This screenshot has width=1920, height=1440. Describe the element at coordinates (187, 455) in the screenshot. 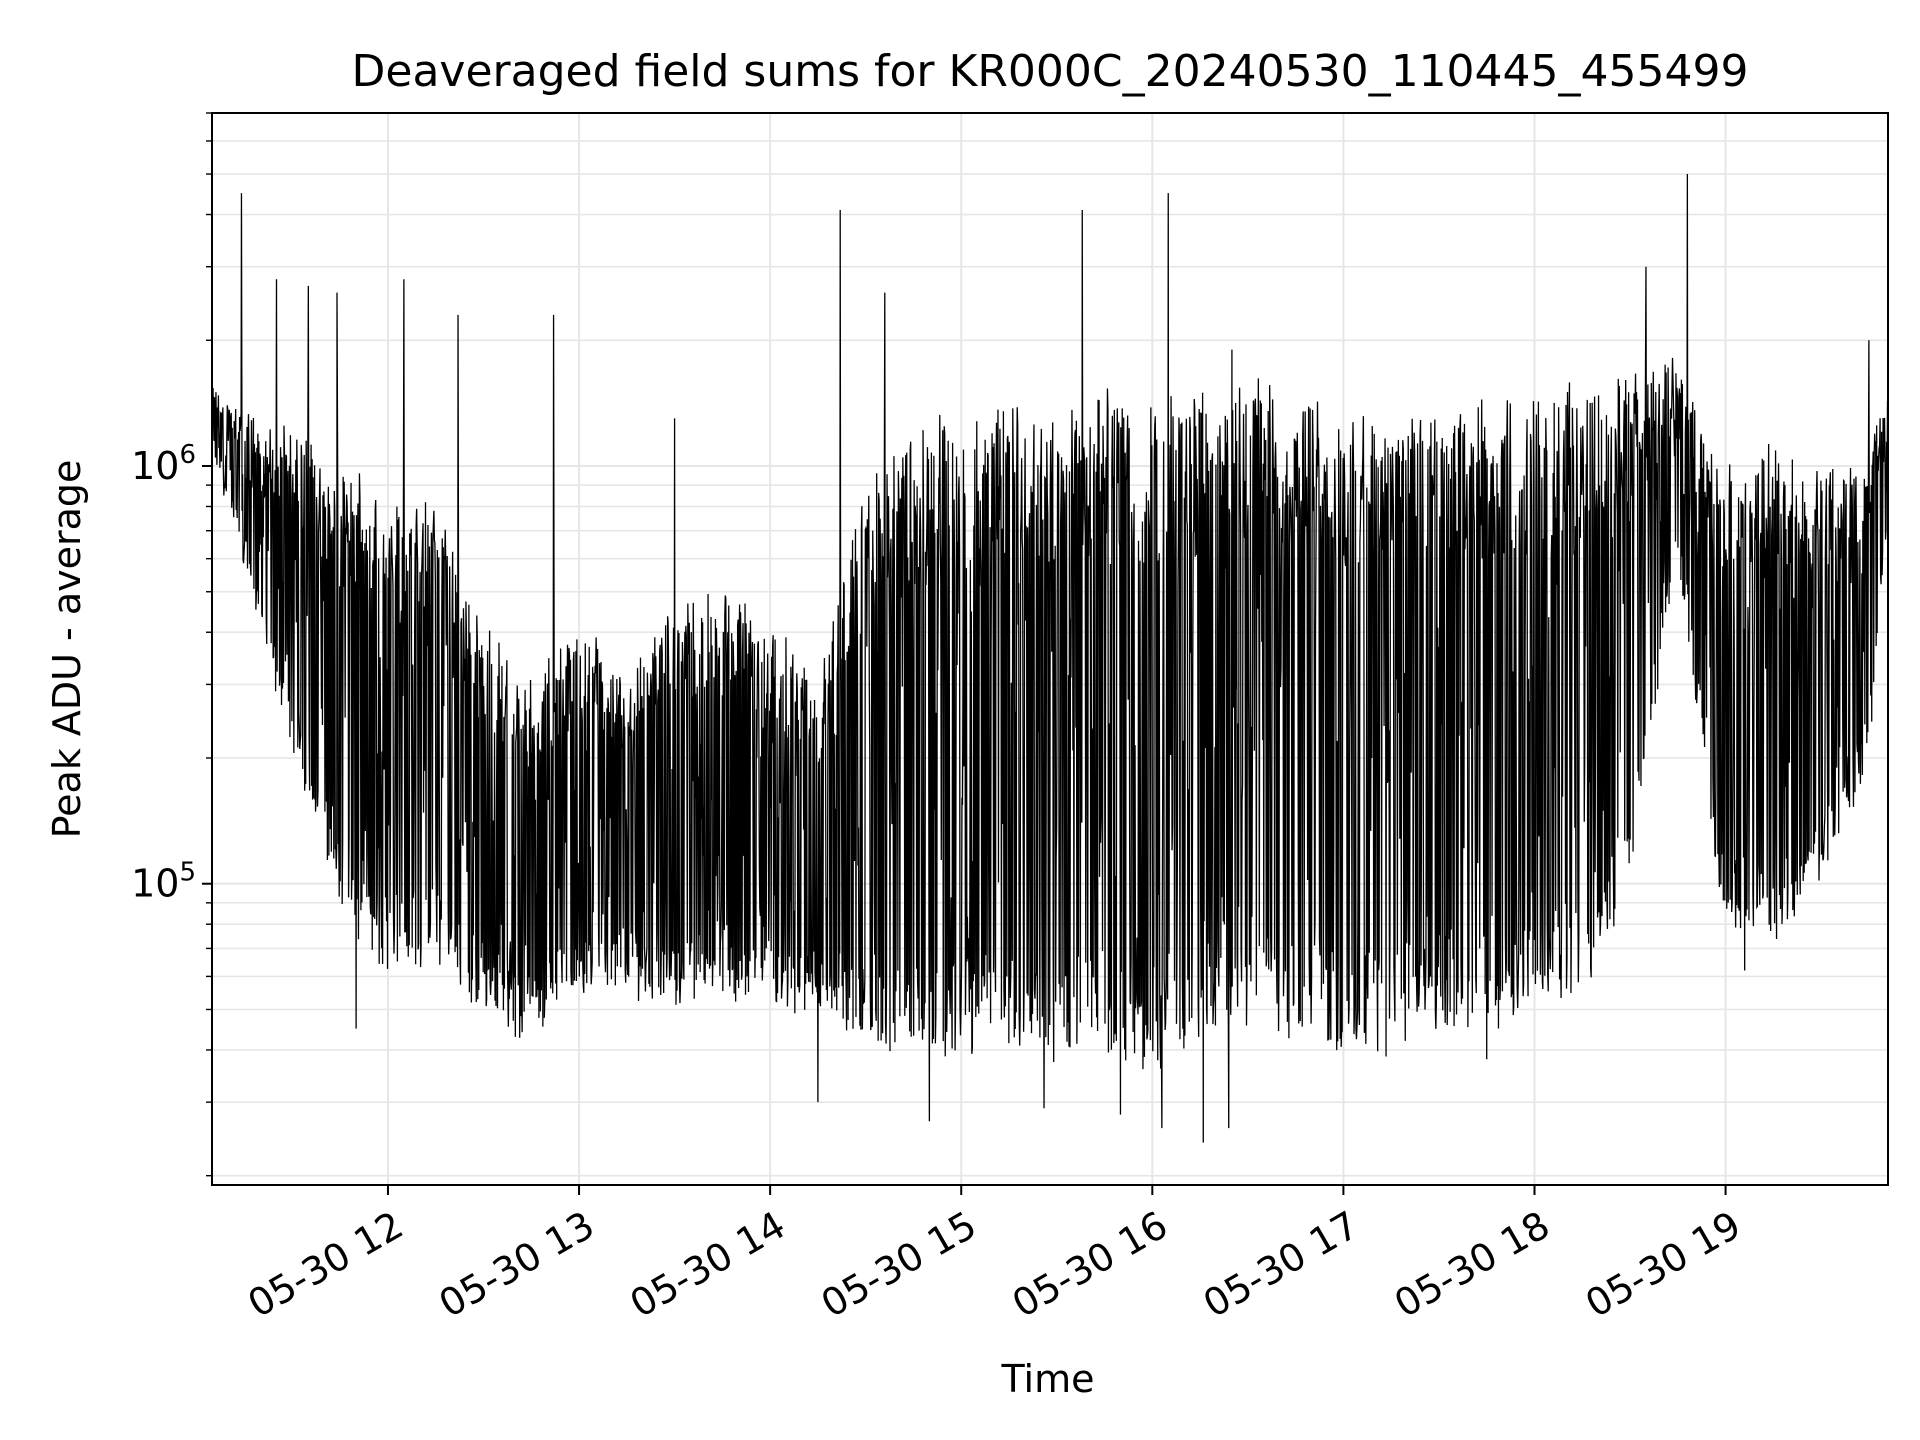

I see `y-tick-exponent: 6` at that location.